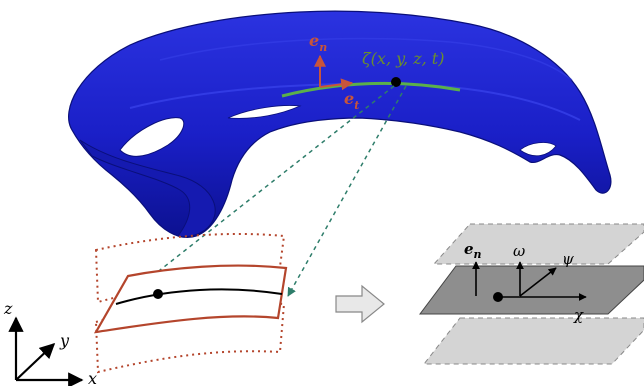 This screenshot has width=644, height=386. I want to click on surface-function-label: ζ(x, y, z, t), so click(403, 58).